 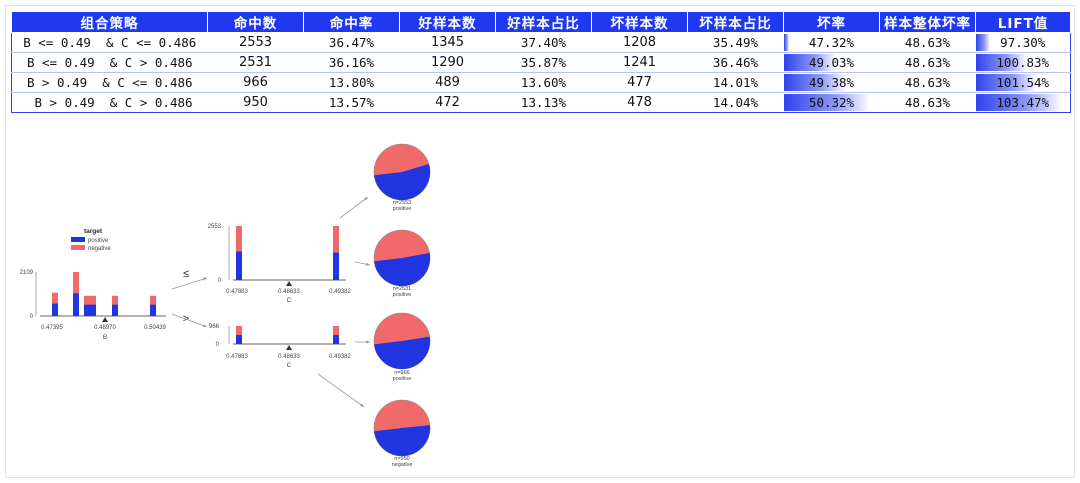 What do you see at coordinates (735, 102) in the screenshot?
I see `cell-bad-pct: 14.04%` at bounding box center [735, 102].